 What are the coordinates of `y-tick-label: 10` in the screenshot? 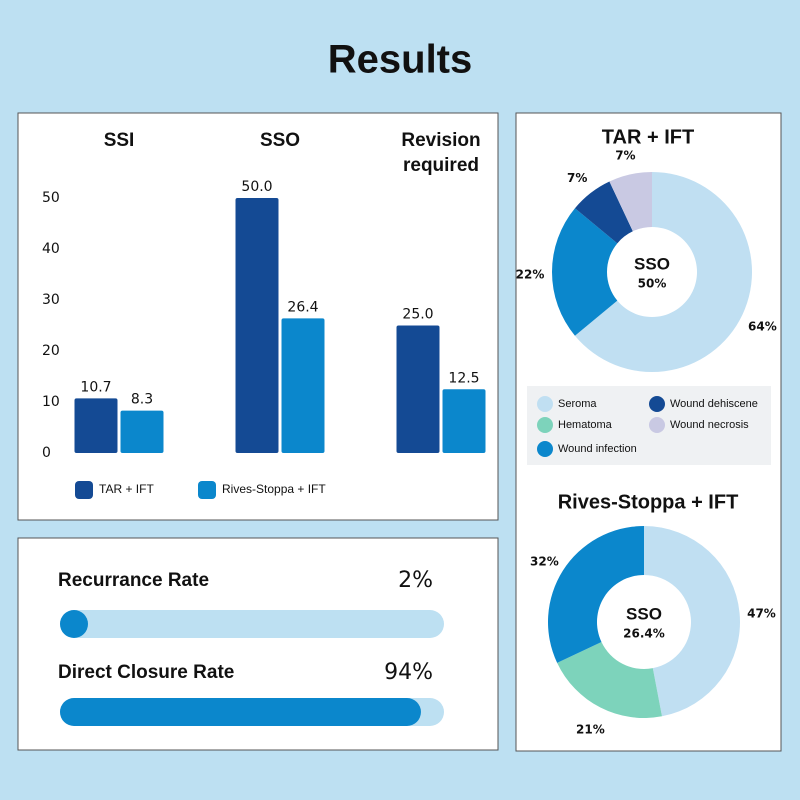 It's located at (51, 402).